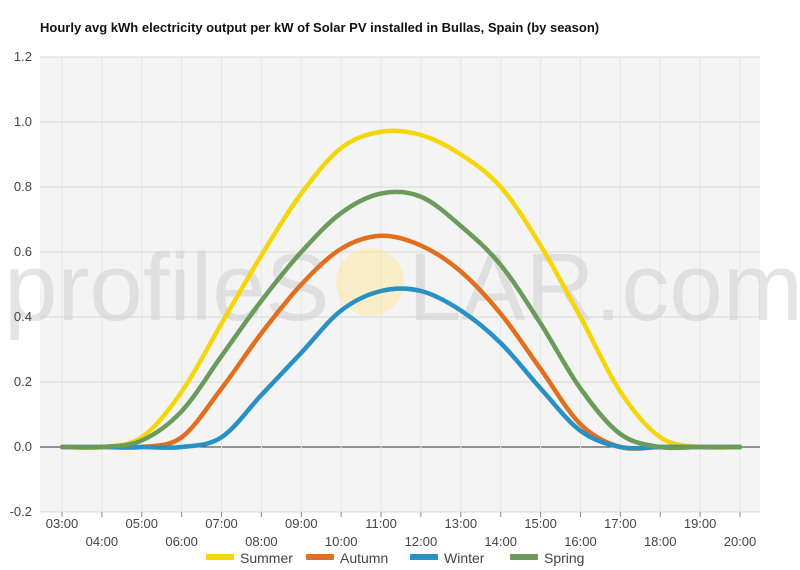  Describe the element at coordinates (620, 523) in the screenshot. I see `x-tick-label: 17:00` at that location.